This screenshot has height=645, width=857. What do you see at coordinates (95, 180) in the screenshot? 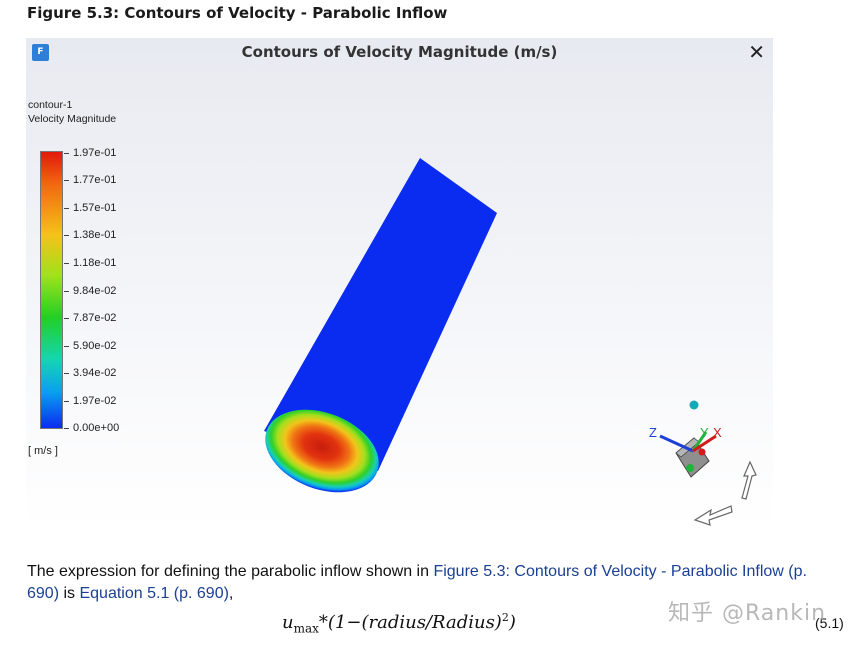
I see `legend-tick-label: 1.77e-01` at bounding box center [95, 180].